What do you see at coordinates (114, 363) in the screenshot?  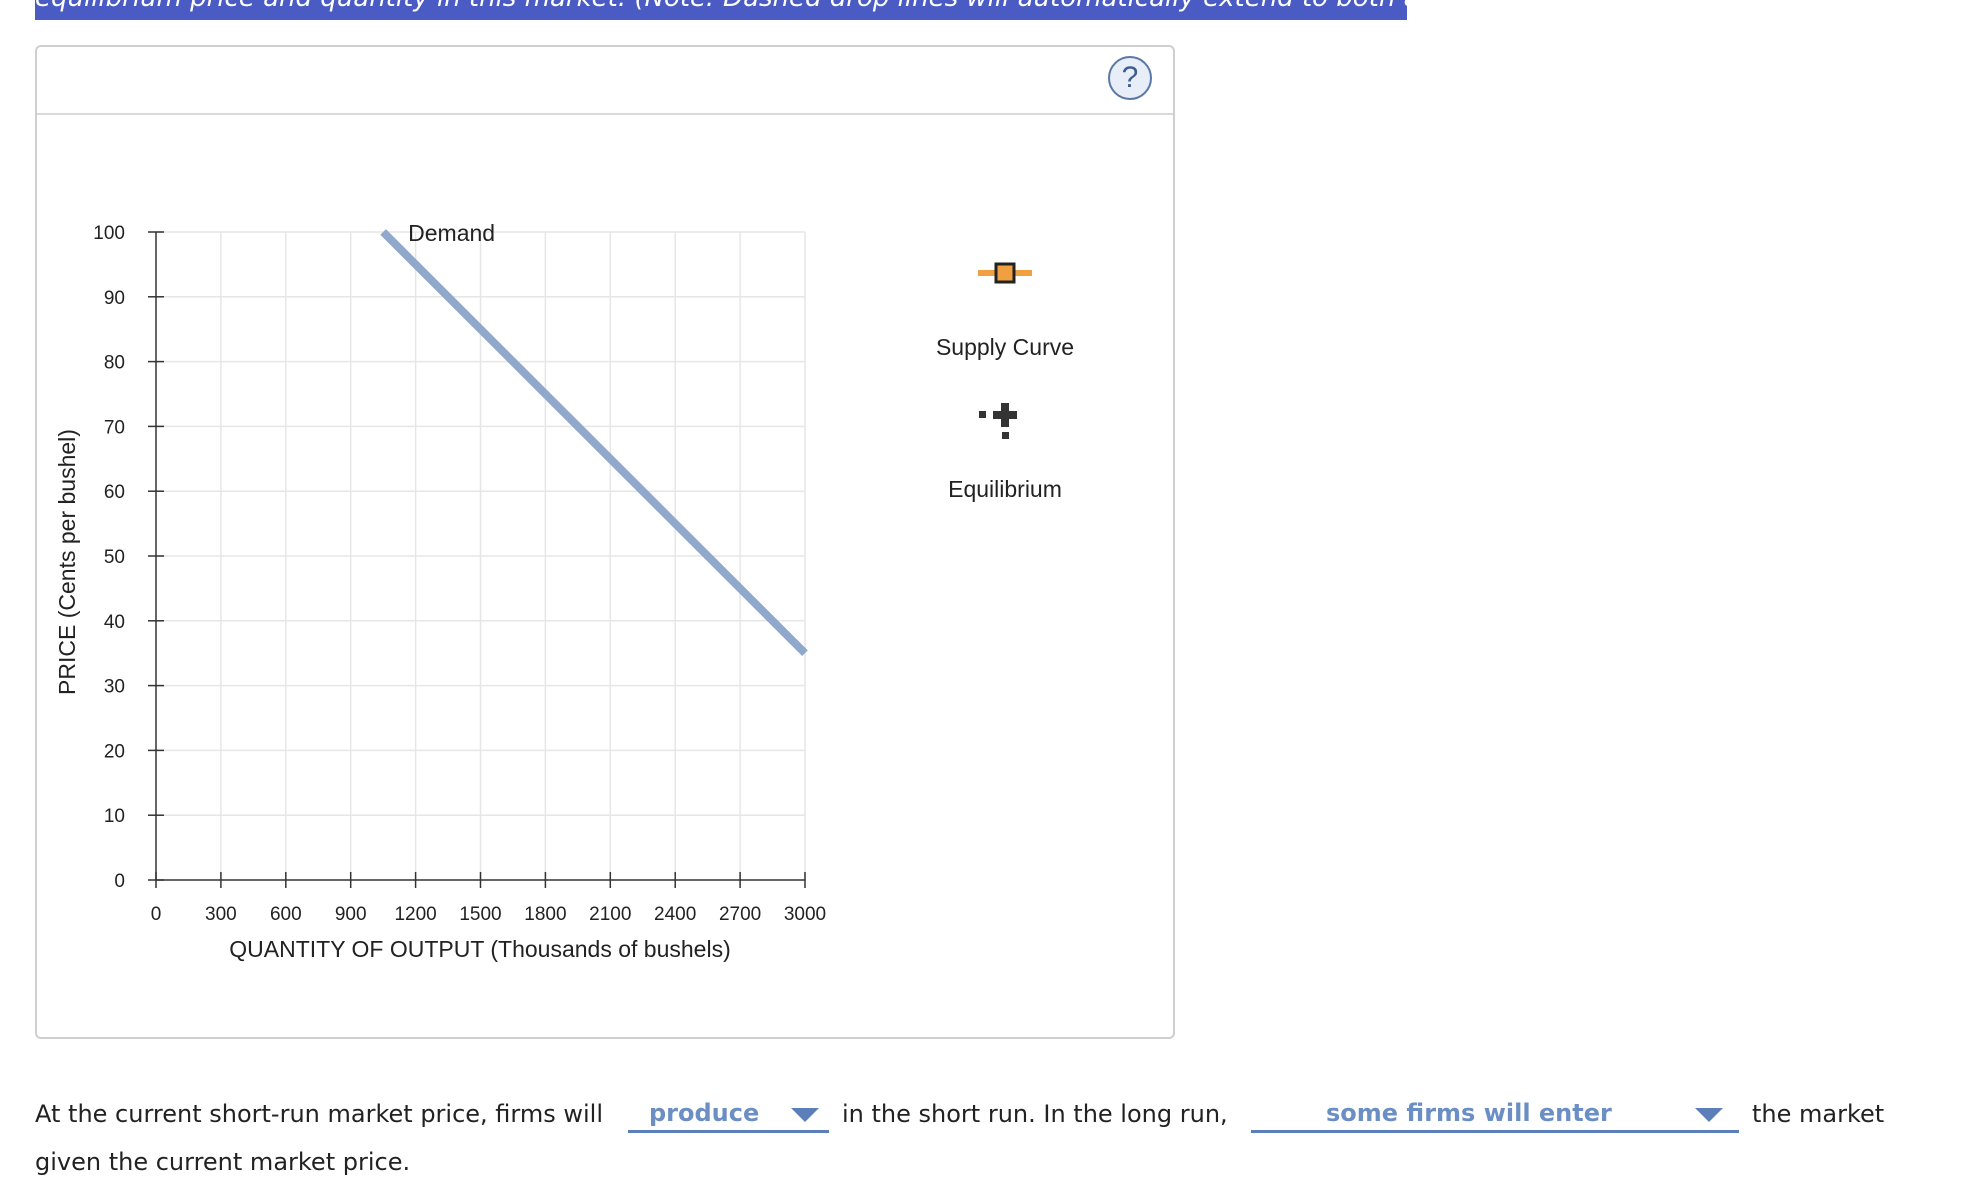 I see `y-tick-label: 80` at bounding box center [114, 363].